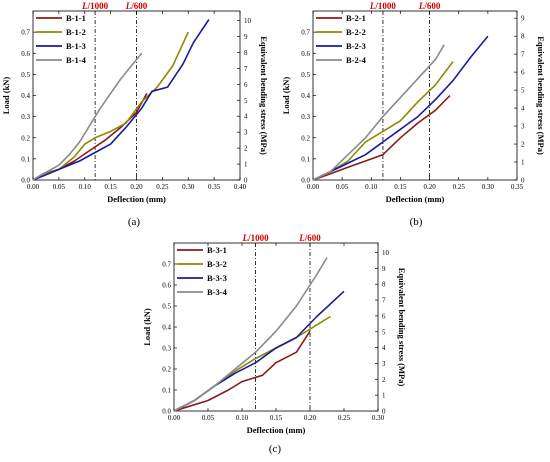 This screenshot has height=462, width=550. I want to click on x-tick-label: 0.15, so click(400, 187).